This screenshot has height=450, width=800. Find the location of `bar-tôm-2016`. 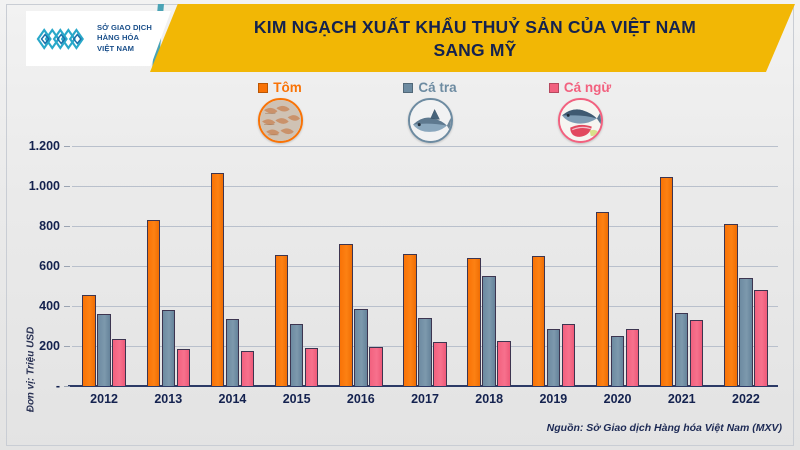

bar-tôm-2016 is located at coordinates (346, 315).